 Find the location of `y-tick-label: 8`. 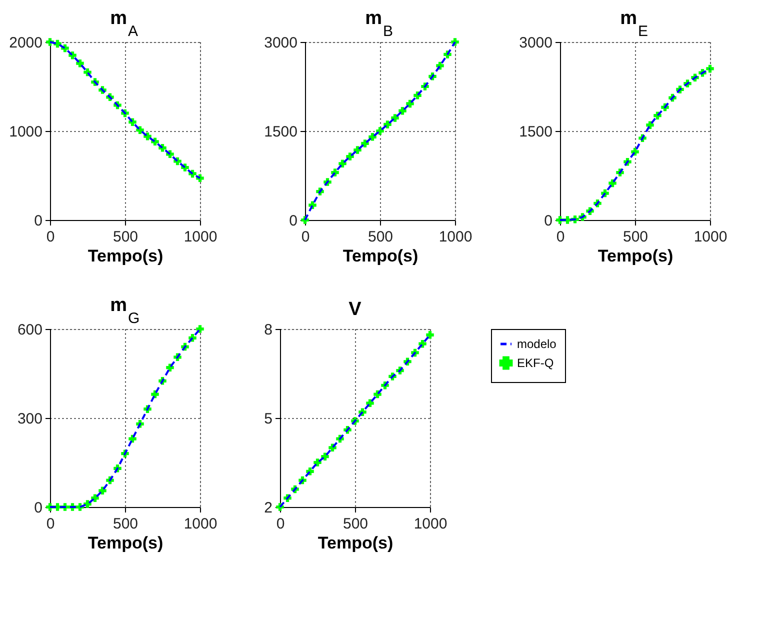

y-tick-label: 8 is located at coordinates (268, 330).